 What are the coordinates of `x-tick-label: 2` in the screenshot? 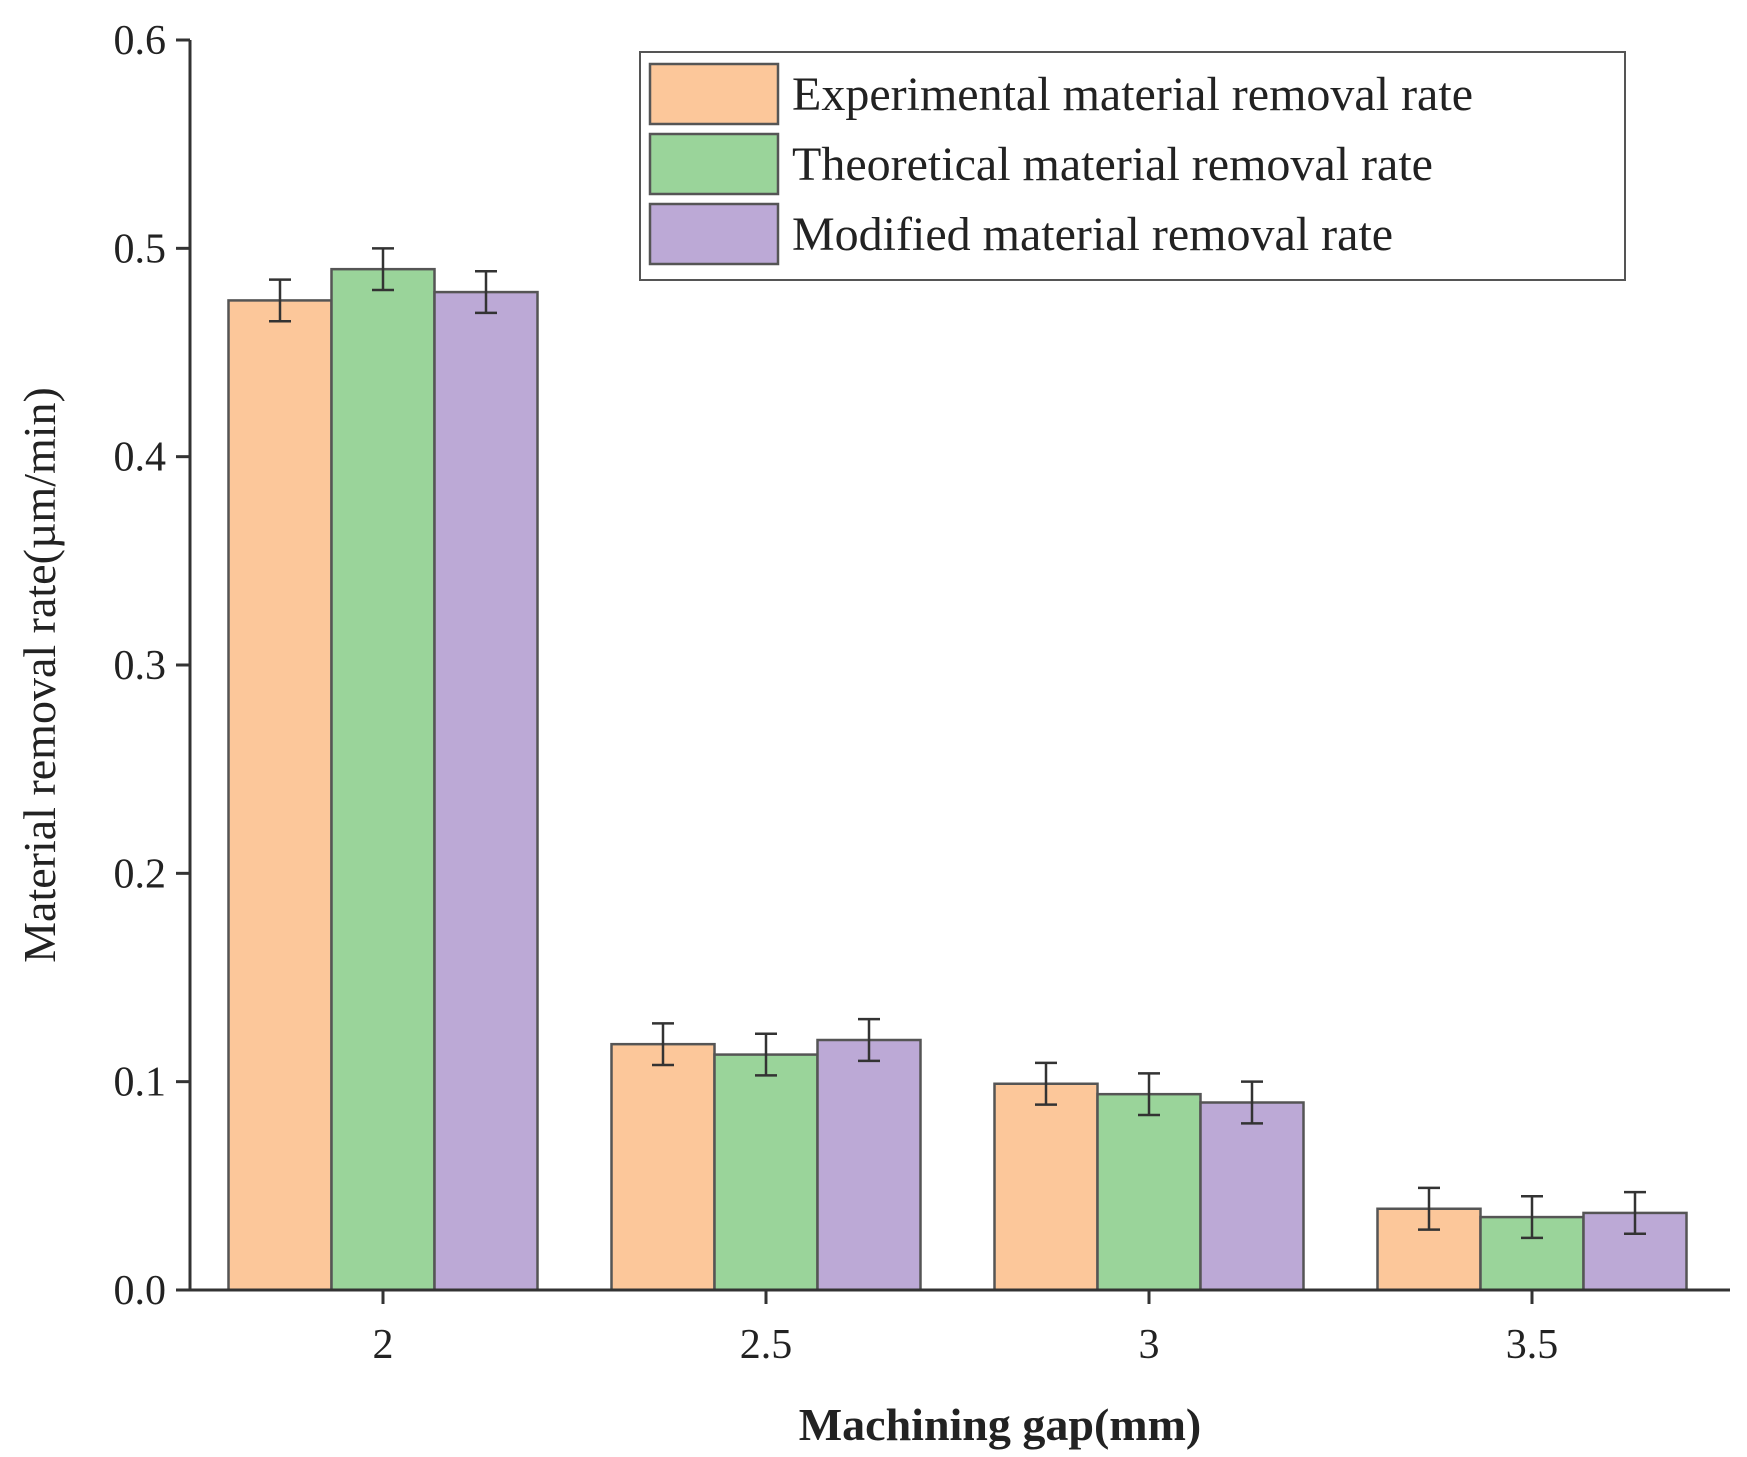 It's located at (383, 1345).